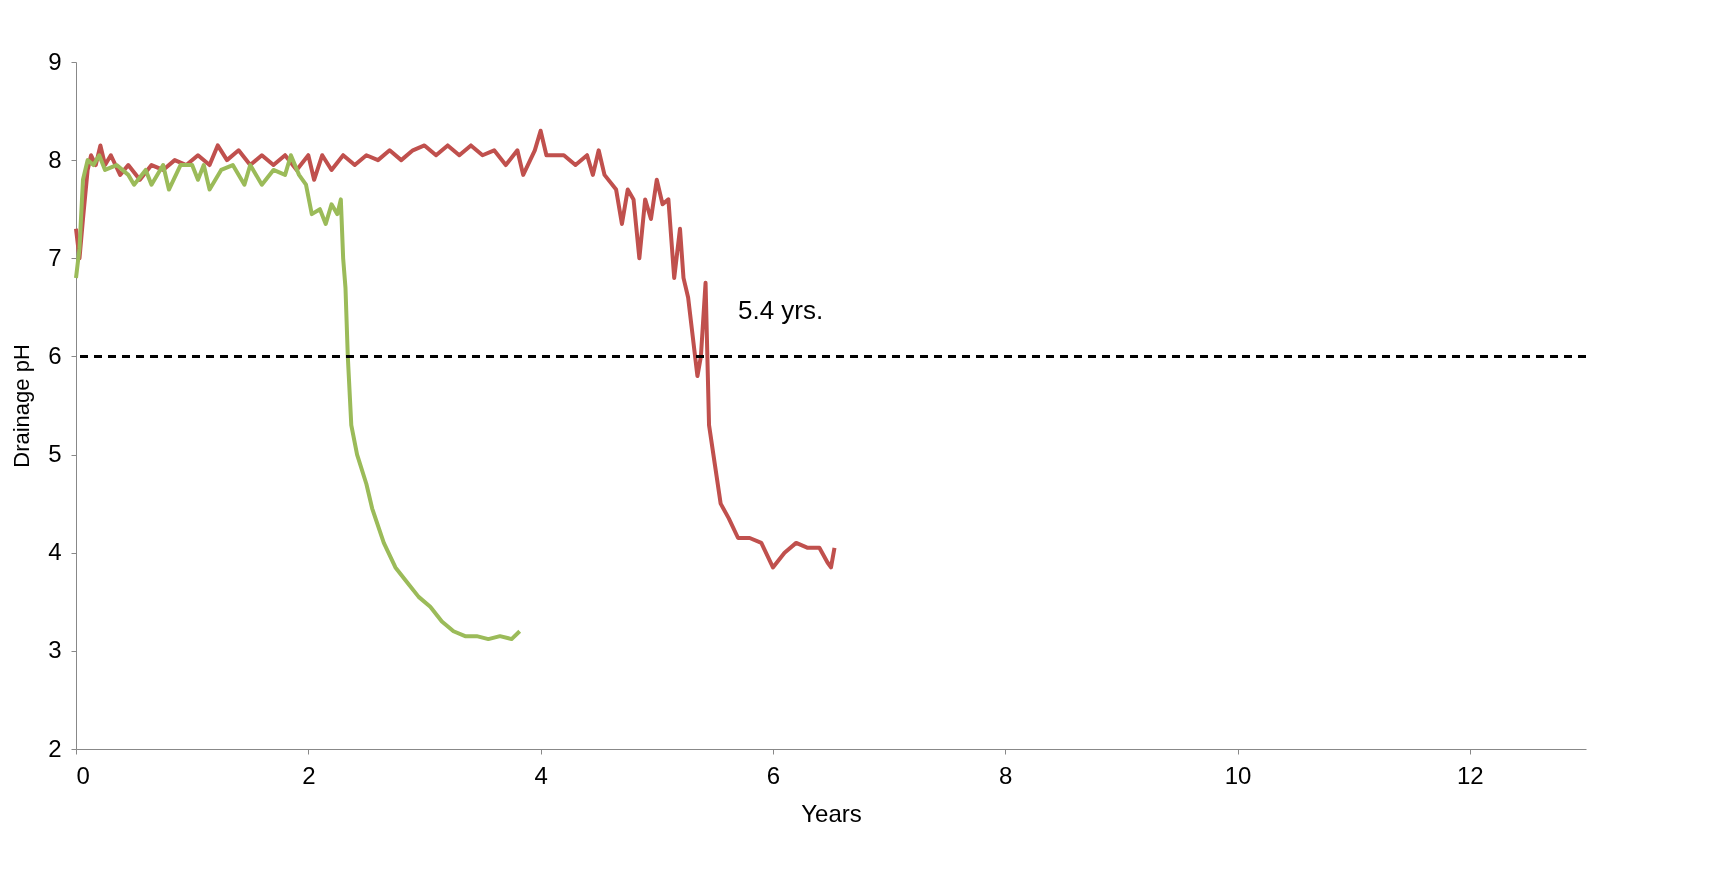 The height and width of the screenshot is (889, 1723). What do you see at coordinates (55, 454) in the screenshot?
I see `y-tick-label: 5` at bounding box center [55, 454].